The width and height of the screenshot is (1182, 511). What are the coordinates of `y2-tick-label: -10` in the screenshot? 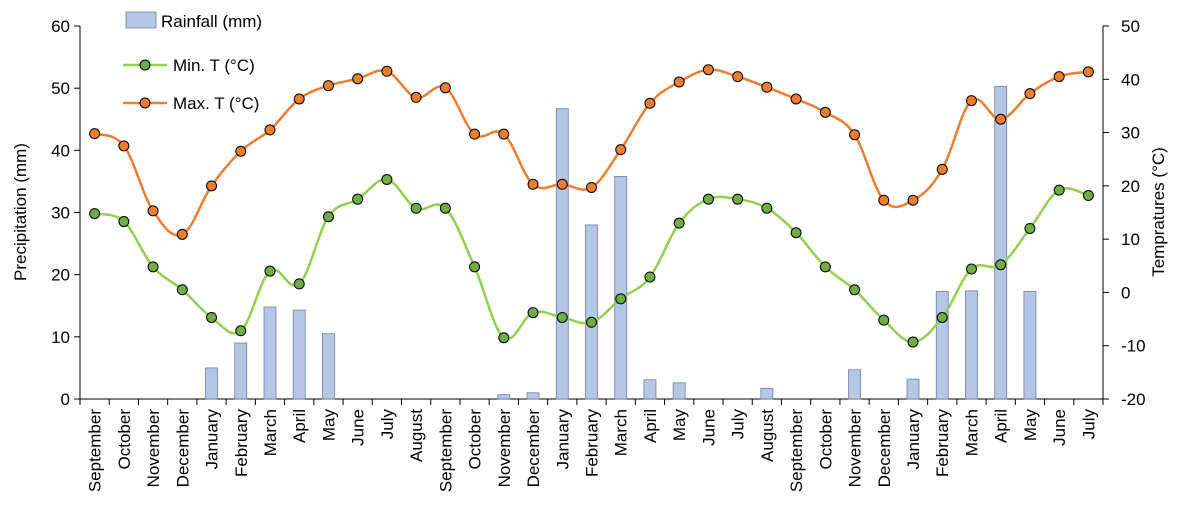 It's located at (1133, 346).